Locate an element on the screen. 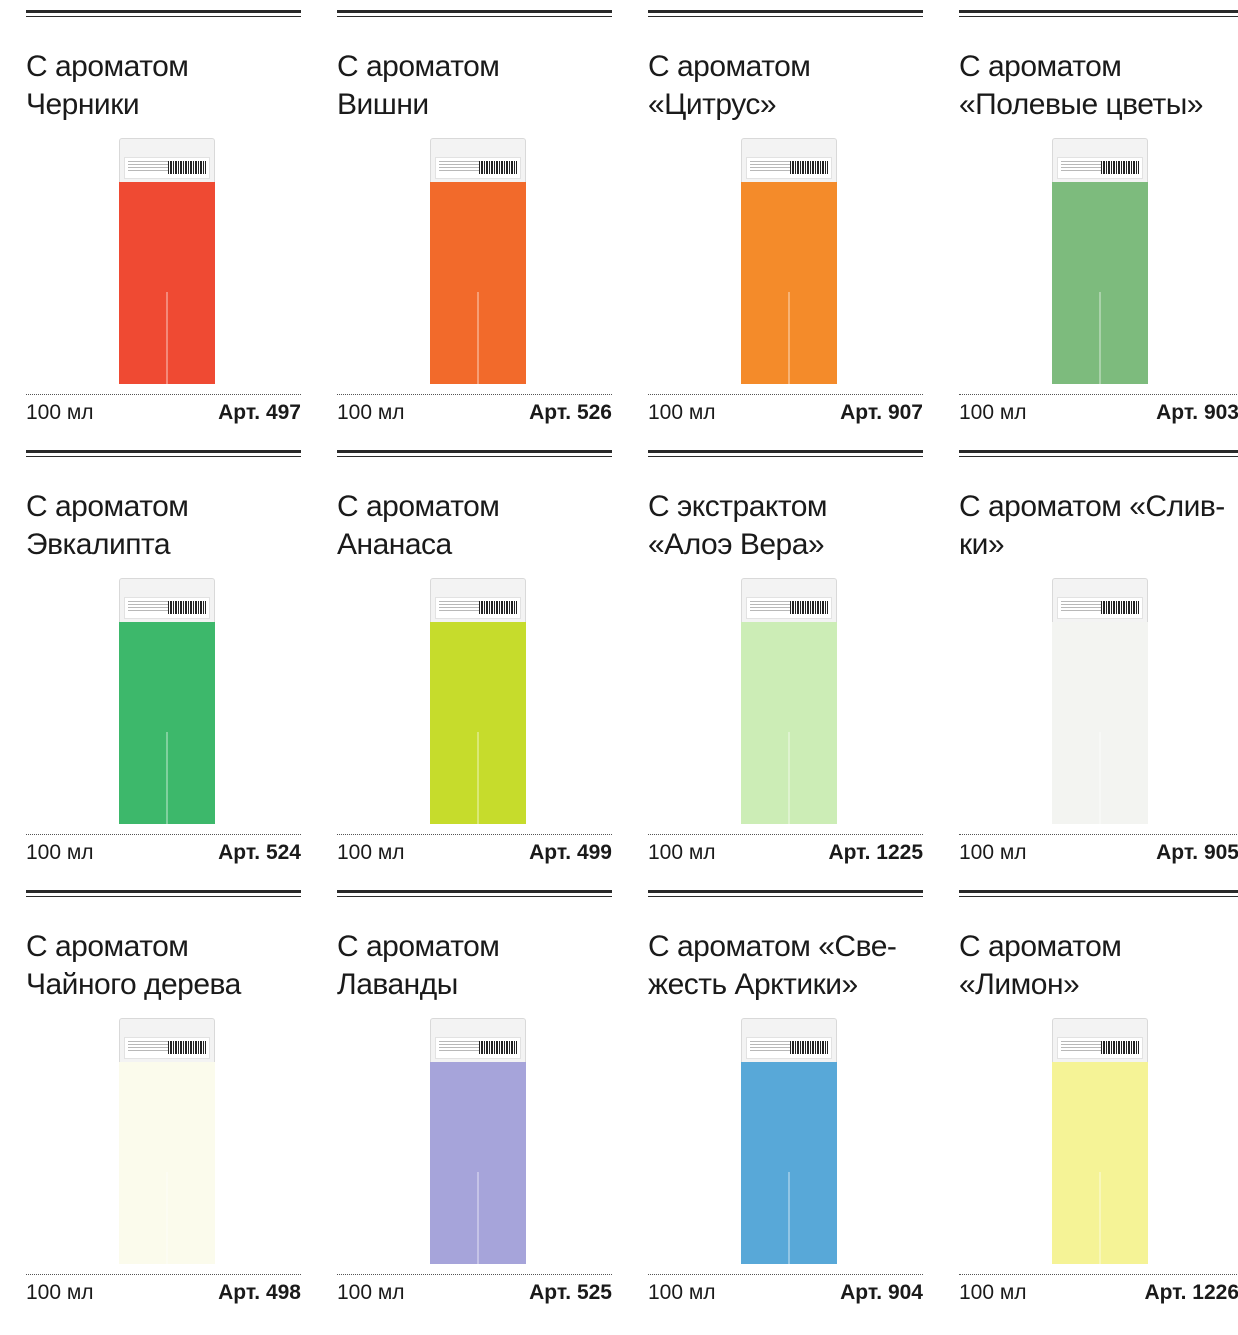  product-card: С ароматом Вишни 100 мл Арт. 526 is located at coordinates (474, 230).